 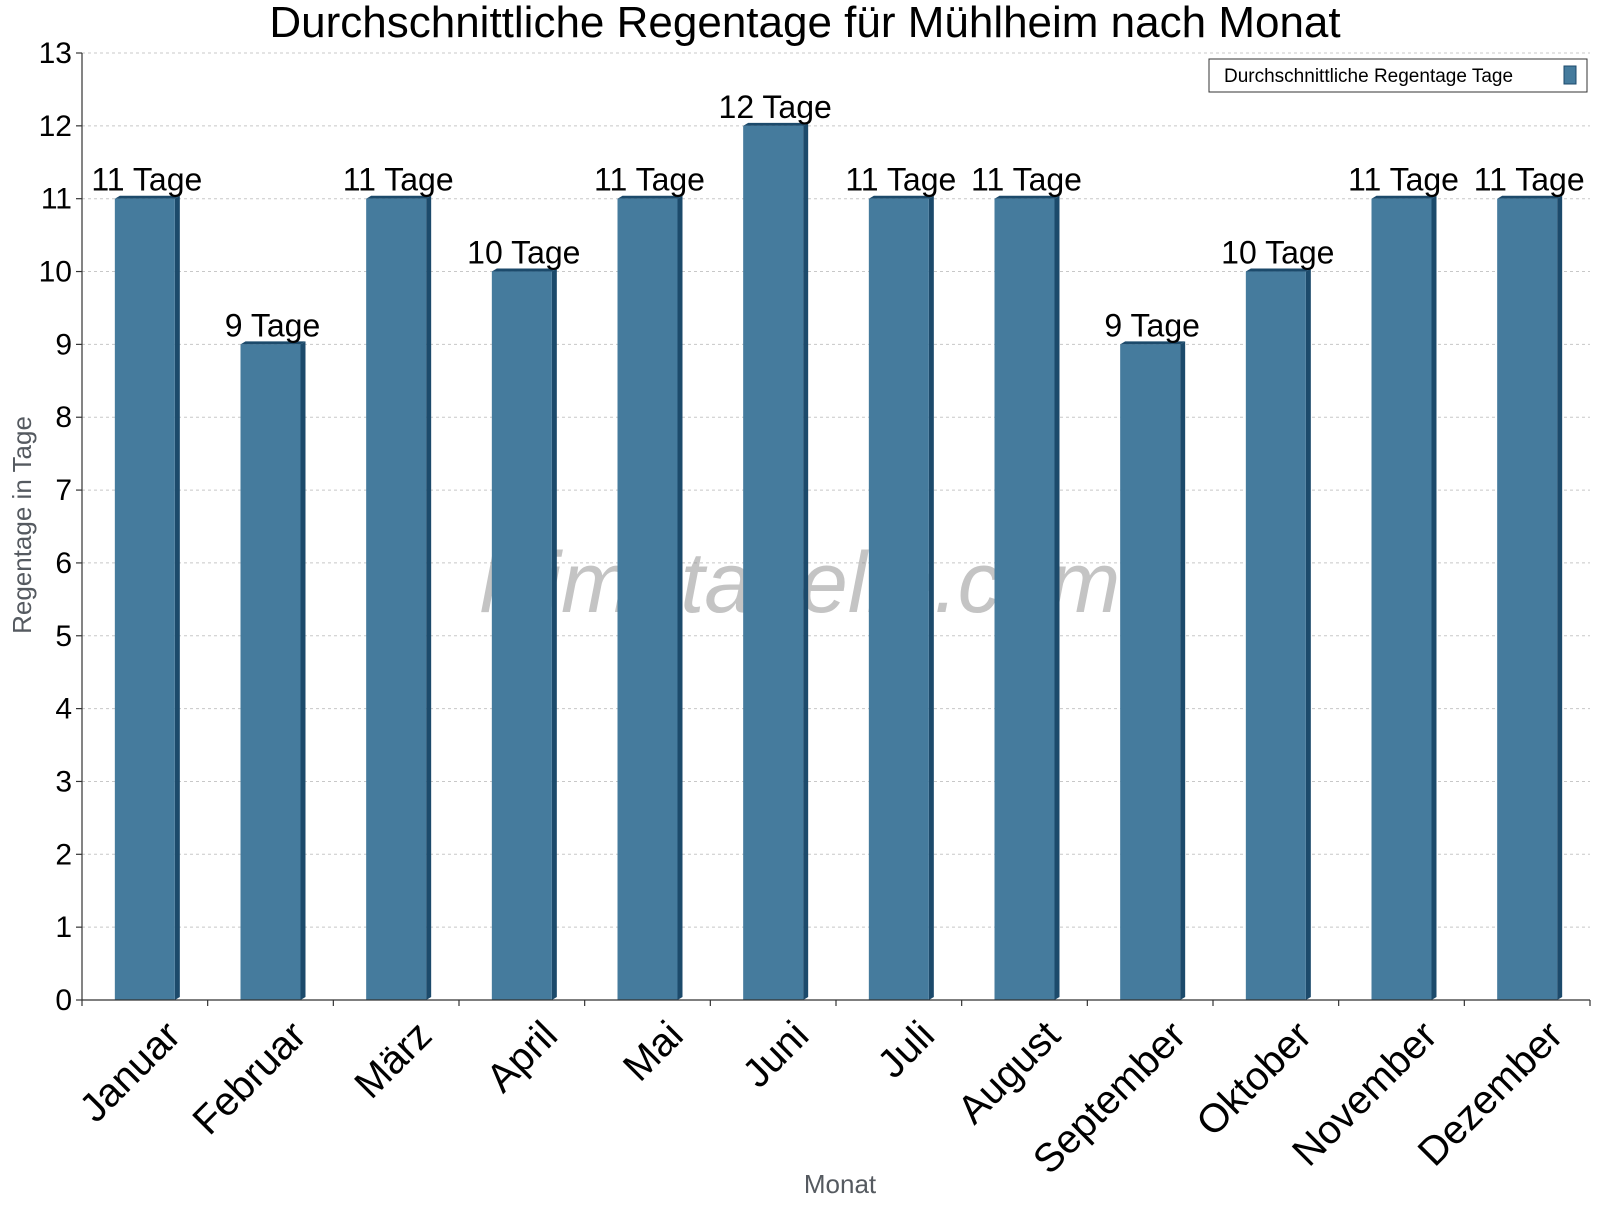 I want to click on bar-februar, so click(x=273, y=670).